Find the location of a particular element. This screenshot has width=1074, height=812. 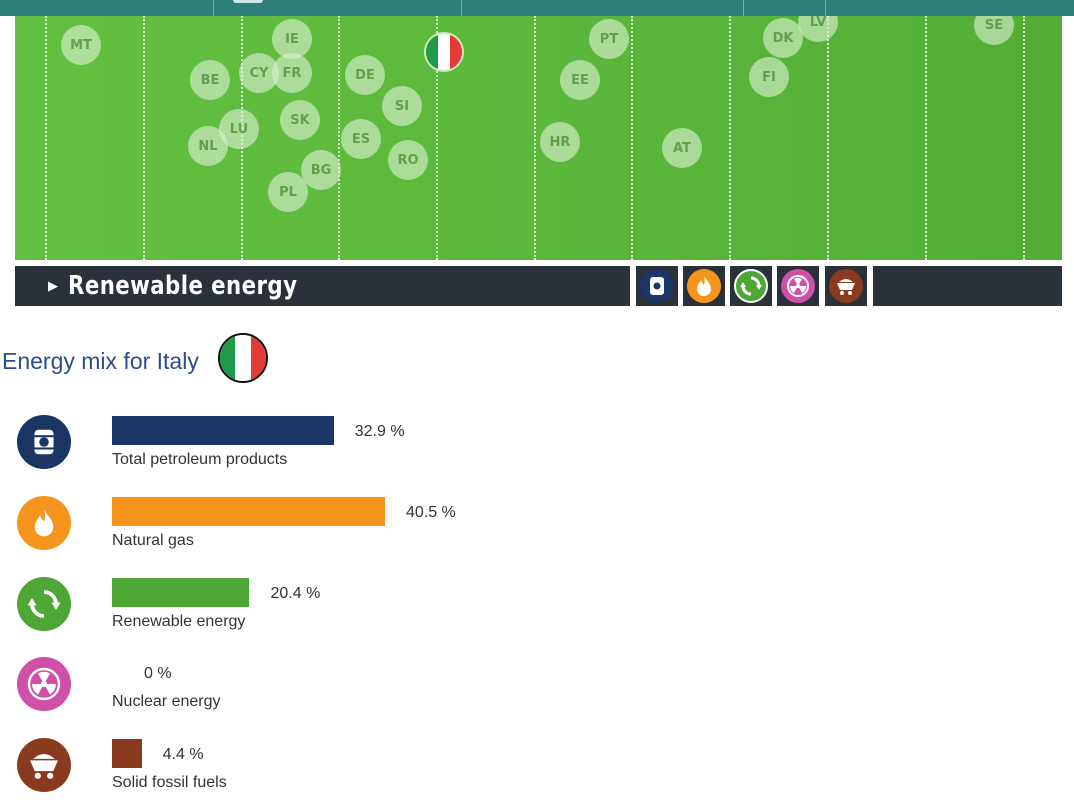

toolbar-tab-icon is located at coordinates (248, 1).